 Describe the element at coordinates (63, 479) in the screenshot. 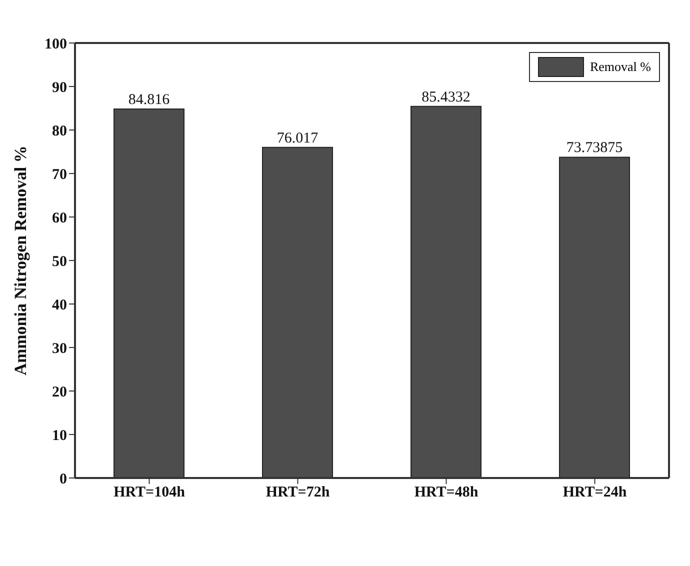

I see `y-tick-label: 0` at that location.